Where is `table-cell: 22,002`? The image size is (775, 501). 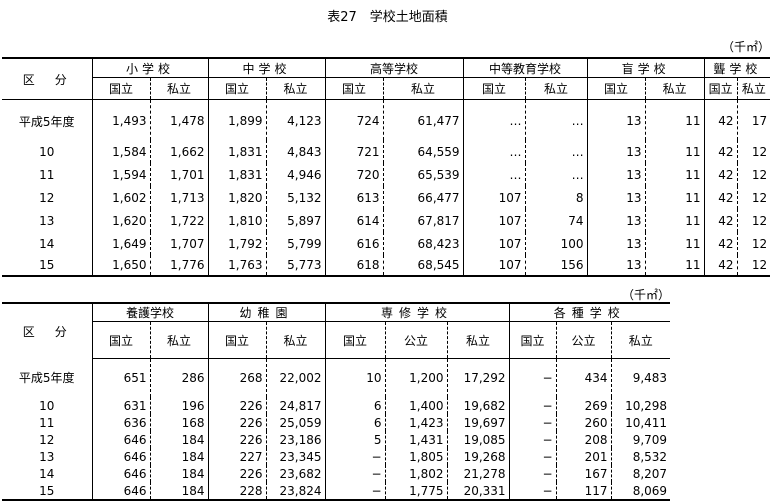
table-cell: 22,002 is located at coordinates (295, 377).